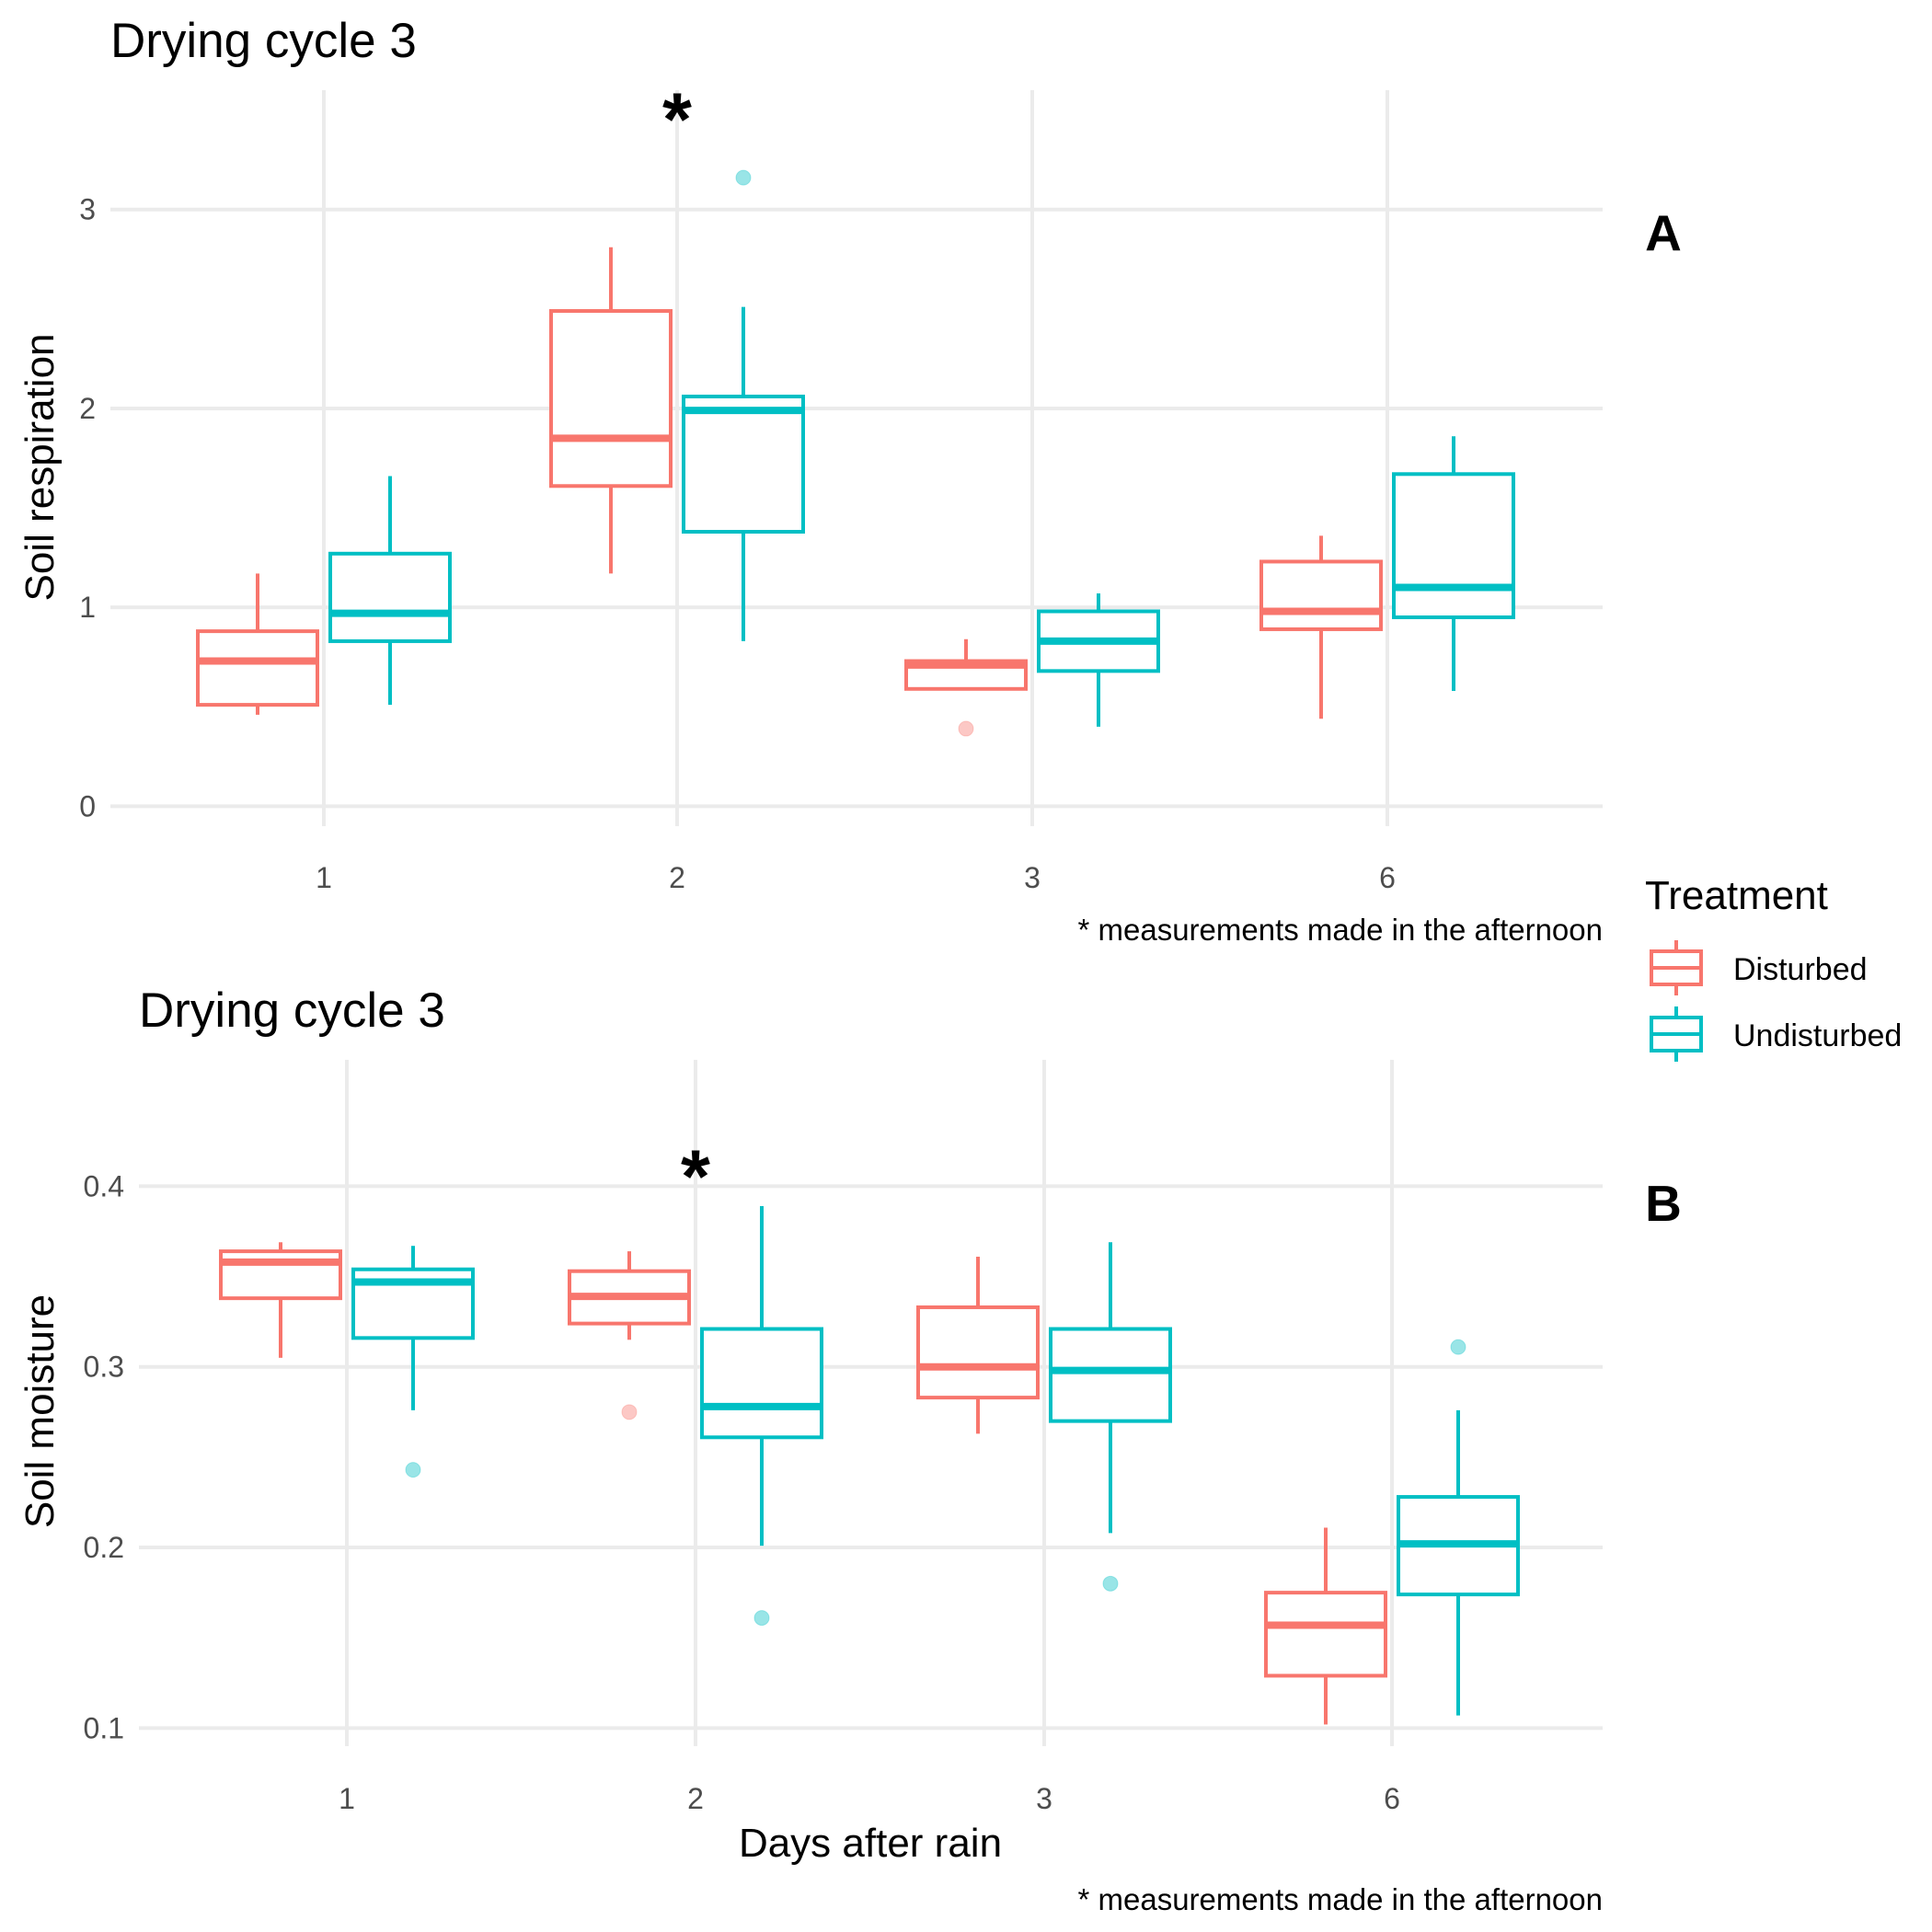  What do you see at coordinates (869, 1798) in the screenshot?
I see `panel-b-x-tick-labels: 1 2 3 6` at bounding box center [869, 1798].